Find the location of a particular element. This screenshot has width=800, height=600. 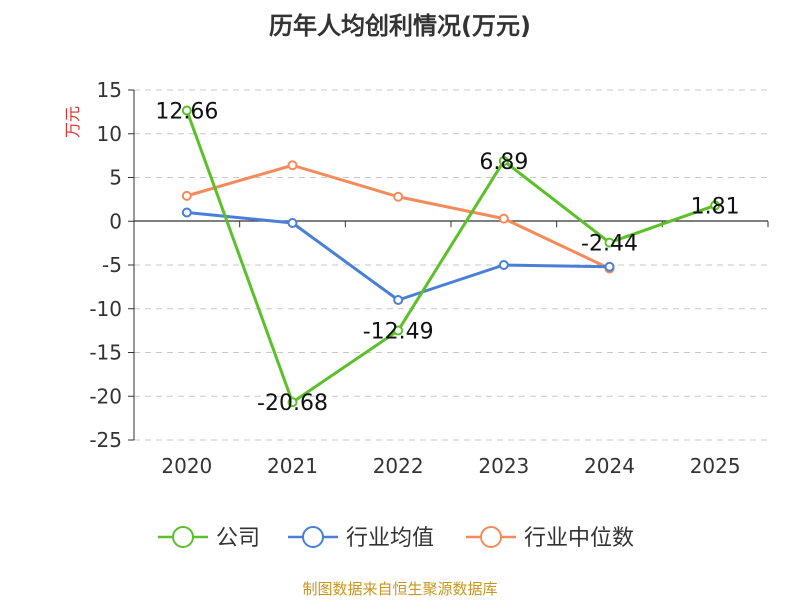

legend-item: 行业均值 is located at coordinates (361, 538).